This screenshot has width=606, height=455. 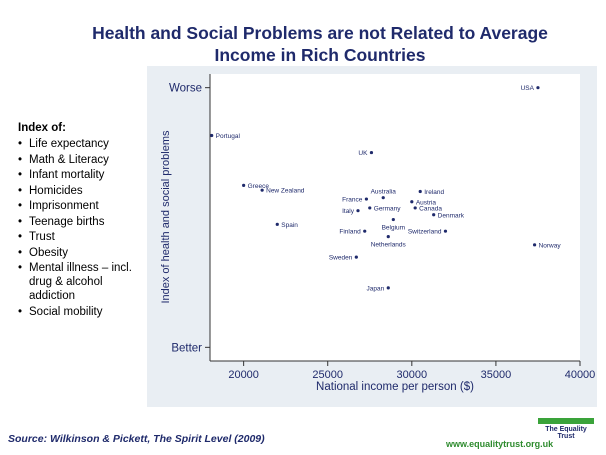 What do you see at coordinates (243, 375) in the screenshot?
I see `x-tick-label: 20000` at bounding box center [243, 375].